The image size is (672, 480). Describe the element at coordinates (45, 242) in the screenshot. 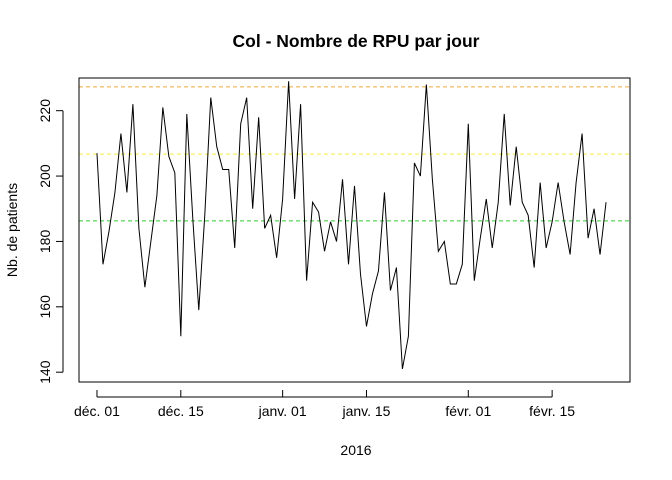

I see `y-tick-label: 180` at that location.